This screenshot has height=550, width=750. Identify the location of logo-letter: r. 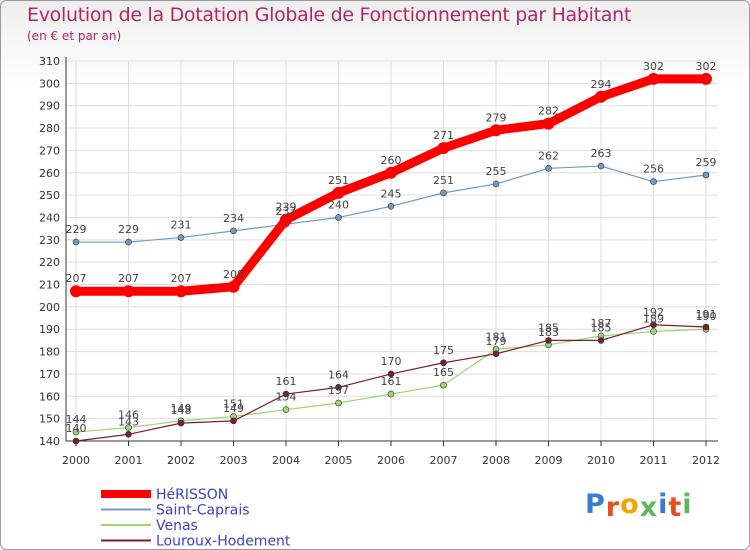
(613, 507).